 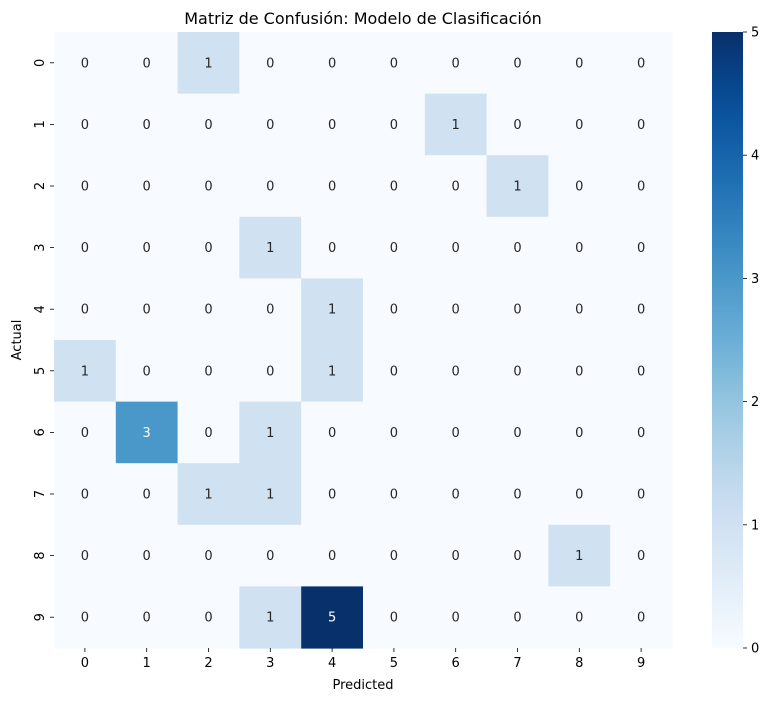 I want to click on x-tick-label: 9, so click(x=641, y=663).